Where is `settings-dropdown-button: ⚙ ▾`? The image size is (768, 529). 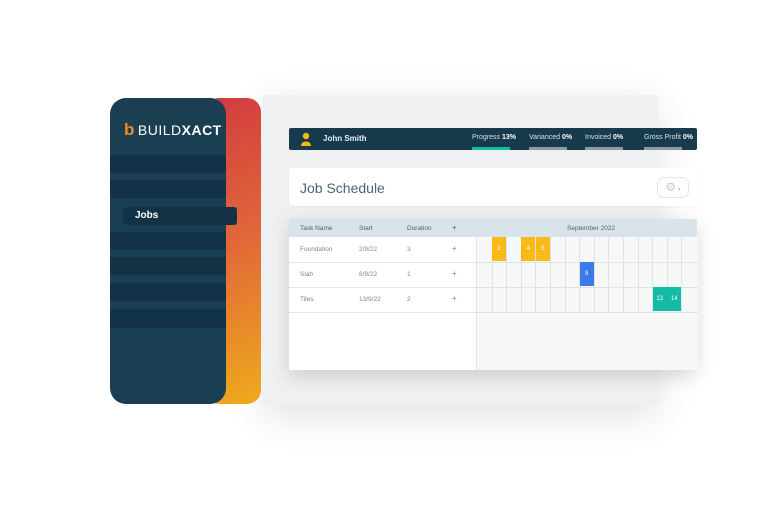 settings-dropdown-button: ⚙ ▾ is located at coordinates (673, 187).